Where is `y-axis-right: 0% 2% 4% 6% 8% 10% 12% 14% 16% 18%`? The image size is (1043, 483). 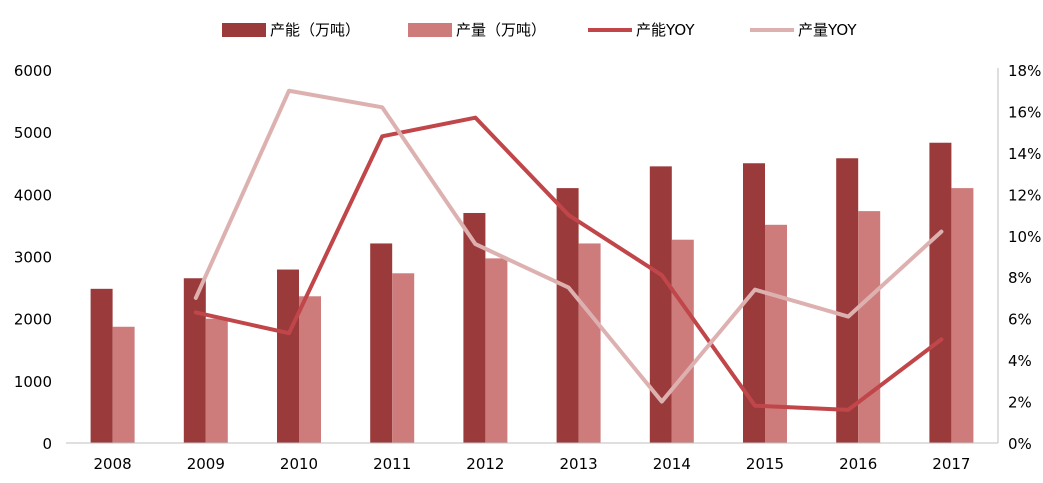 y-axis-right: 0% 2% 4% 6% 8% 10% 12% 14% 16% 18% is located at coordinates (1019, 257).